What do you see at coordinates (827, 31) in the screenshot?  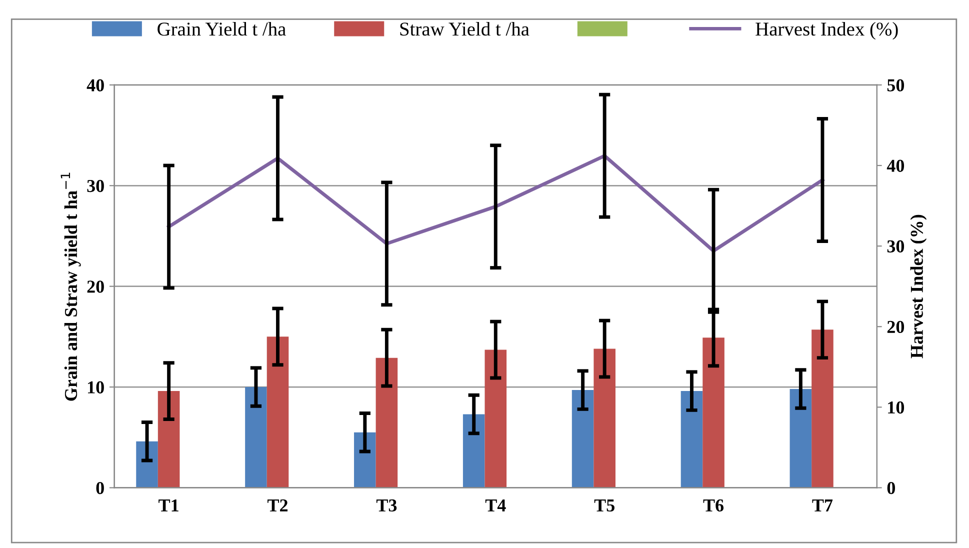 I see `legend-label: Harvest Index (%)` at bounding box center [827, 31].